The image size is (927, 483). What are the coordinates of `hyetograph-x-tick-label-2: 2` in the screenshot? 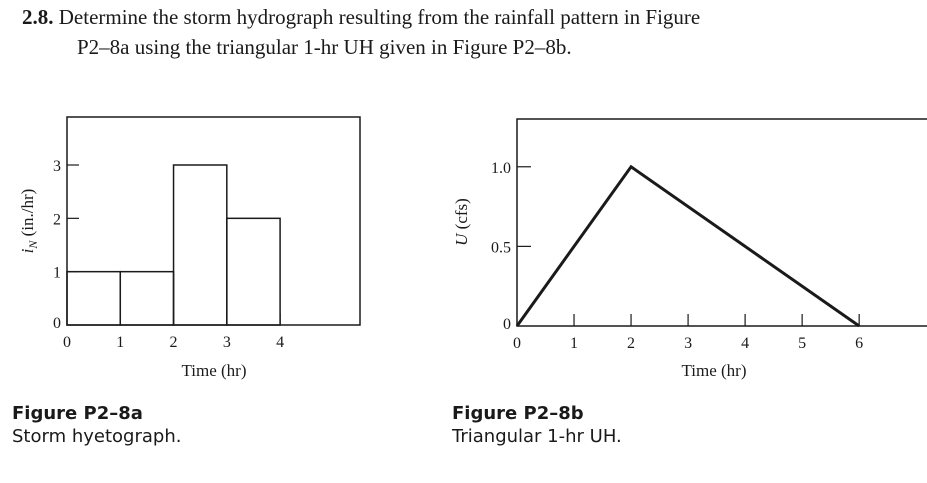 It's located at (174, 342).